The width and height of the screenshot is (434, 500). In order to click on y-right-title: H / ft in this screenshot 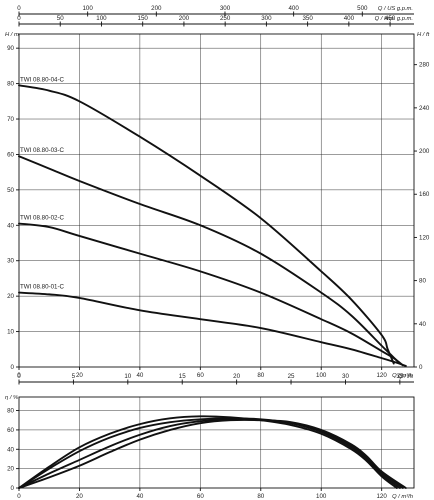, I will do `click(423, 35)`.